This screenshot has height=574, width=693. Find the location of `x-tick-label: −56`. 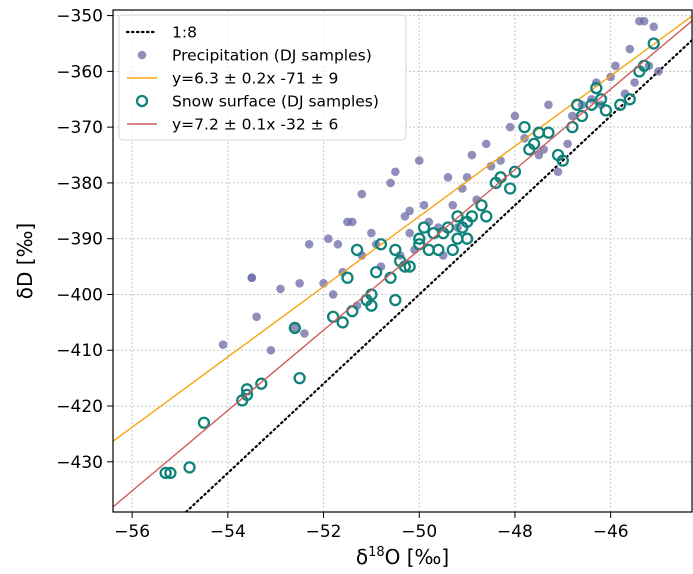

x-tick-label: −56 is located at coordinates (132, 532).